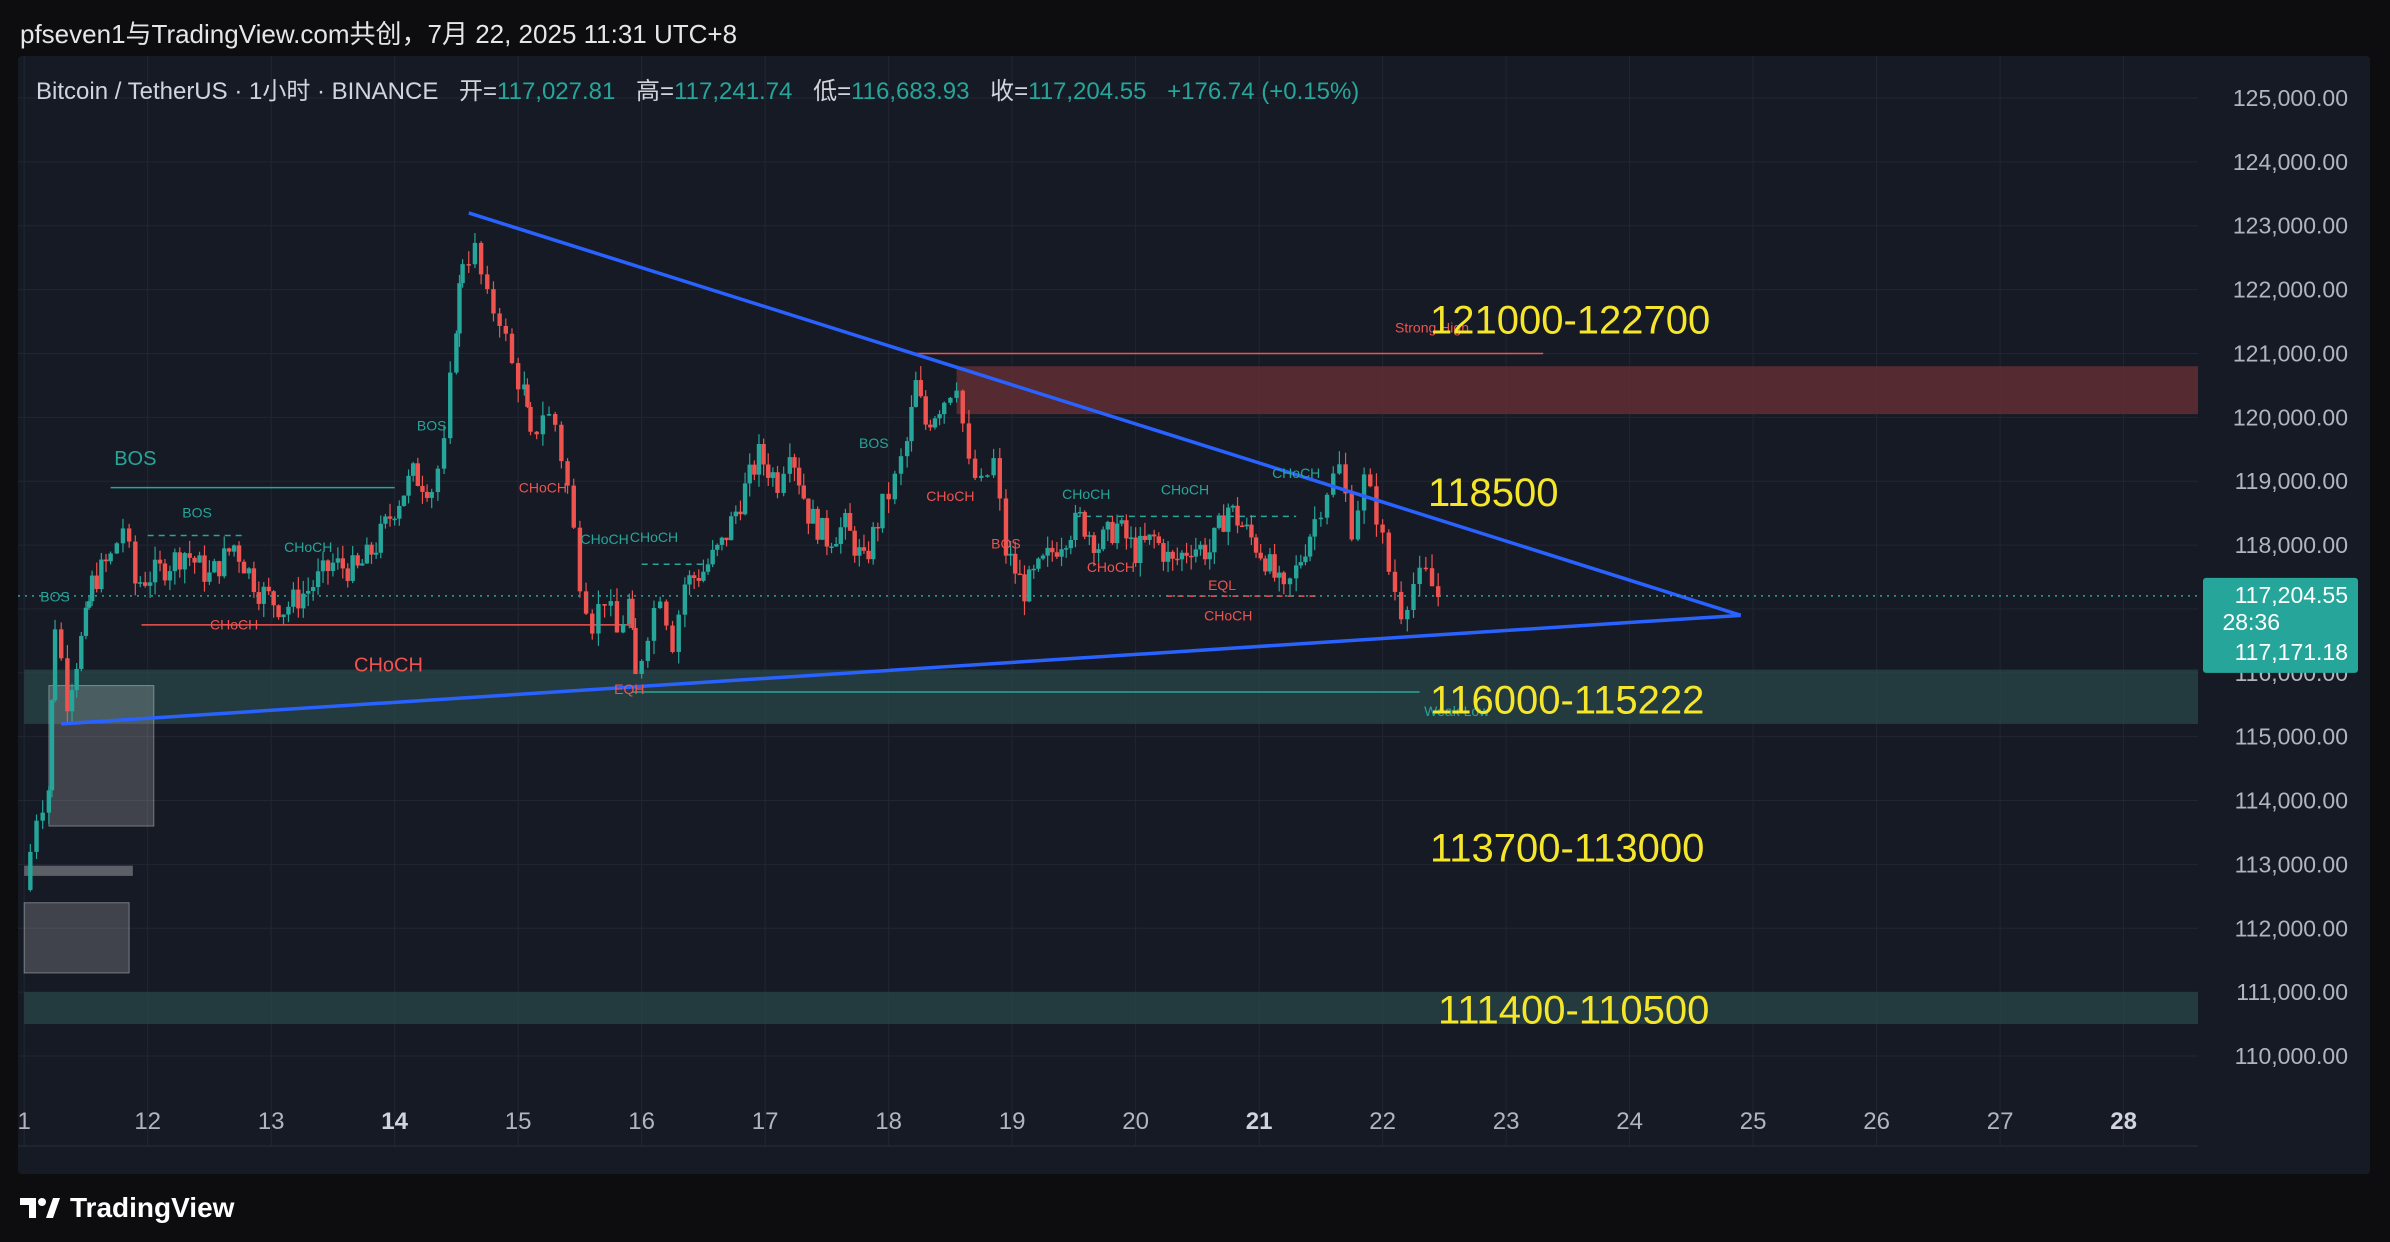 This screenshot has height=1242, width=2390. What do you see at coordinates (237, 91) in the screenshot?
I see `symbol-label: Bitcoin / TetherUS · 1小时 · BINANCE` at bounding box center [237, 91].